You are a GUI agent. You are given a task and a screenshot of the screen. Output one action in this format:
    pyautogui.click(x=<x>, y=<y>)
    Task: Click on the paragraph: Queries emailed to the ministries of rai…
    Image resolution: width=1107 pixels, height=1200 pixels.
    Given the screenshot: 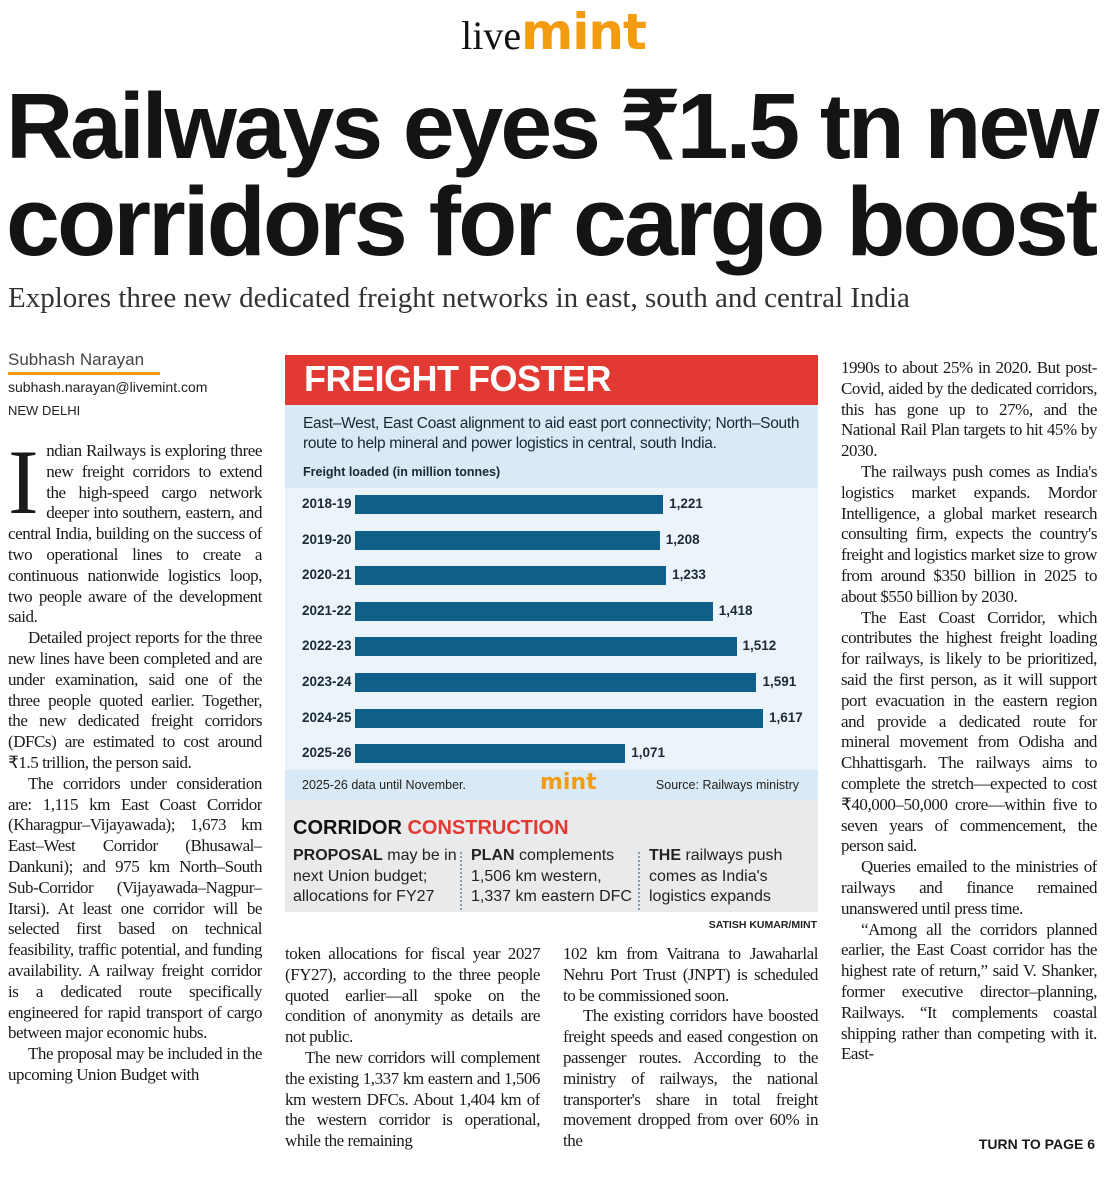 What is the action you would take?
    pyautogui.click(x=969, y=887)
    